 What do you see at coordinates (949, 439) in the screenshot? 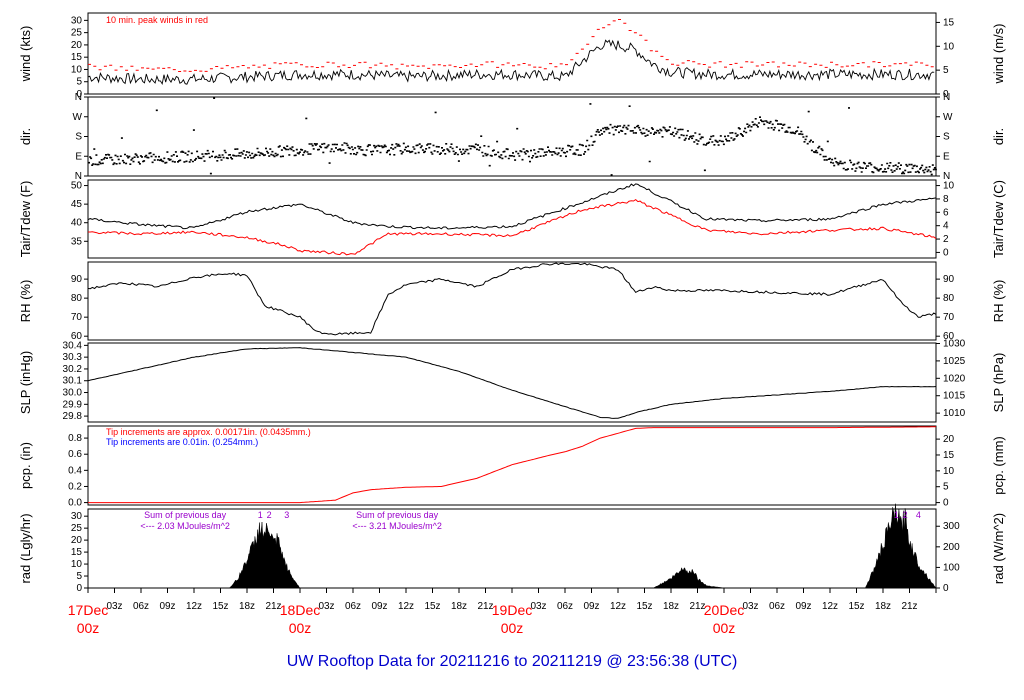
I see `pcp-right-tick-label: 20` at bounding box center [949, 439].